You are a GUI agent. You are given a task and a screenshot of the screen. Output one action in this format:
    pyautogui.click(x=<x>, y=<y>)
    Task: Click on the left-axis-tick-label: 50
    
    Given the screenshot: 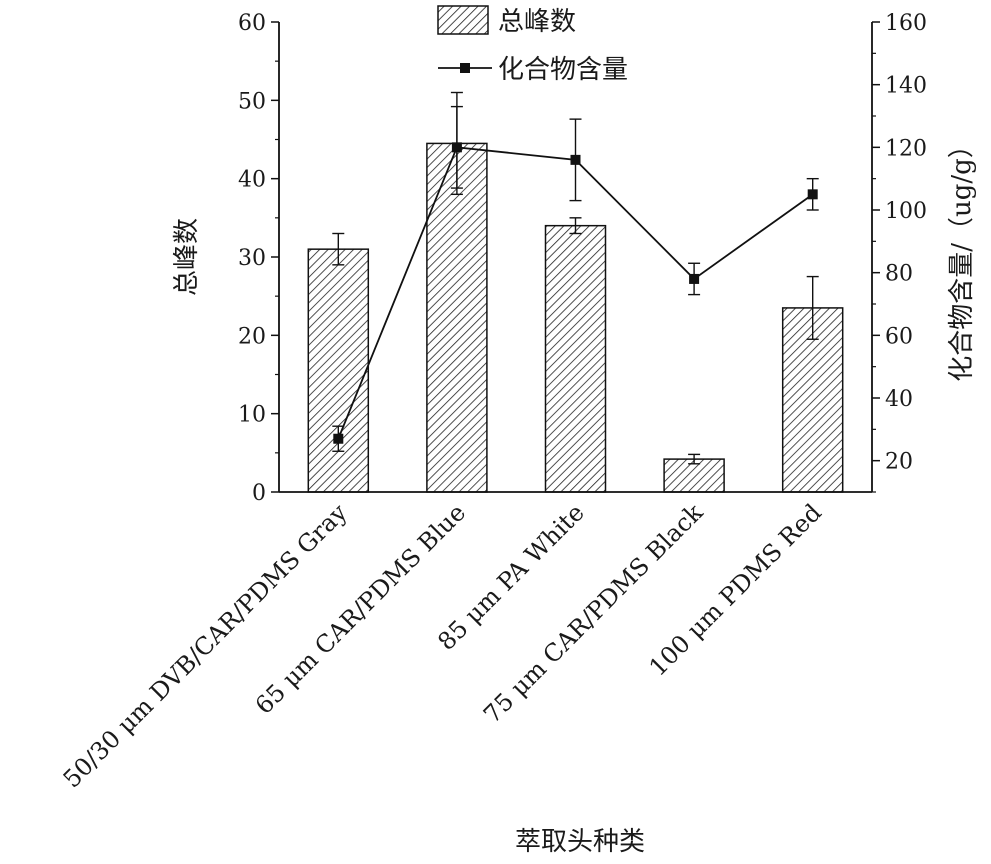 What is the action you would take?
    pyautogui.click(x=252, y=101)
    